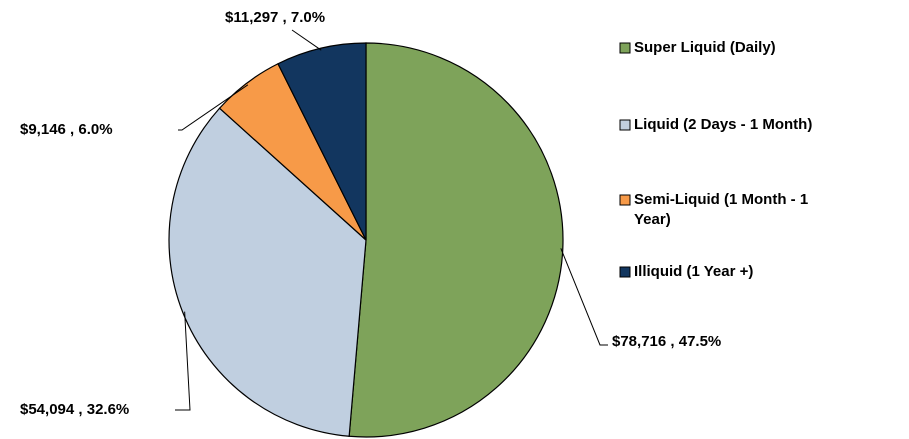  I want to click on data-label: $54,094 , 32.6%, so click(74, 409).